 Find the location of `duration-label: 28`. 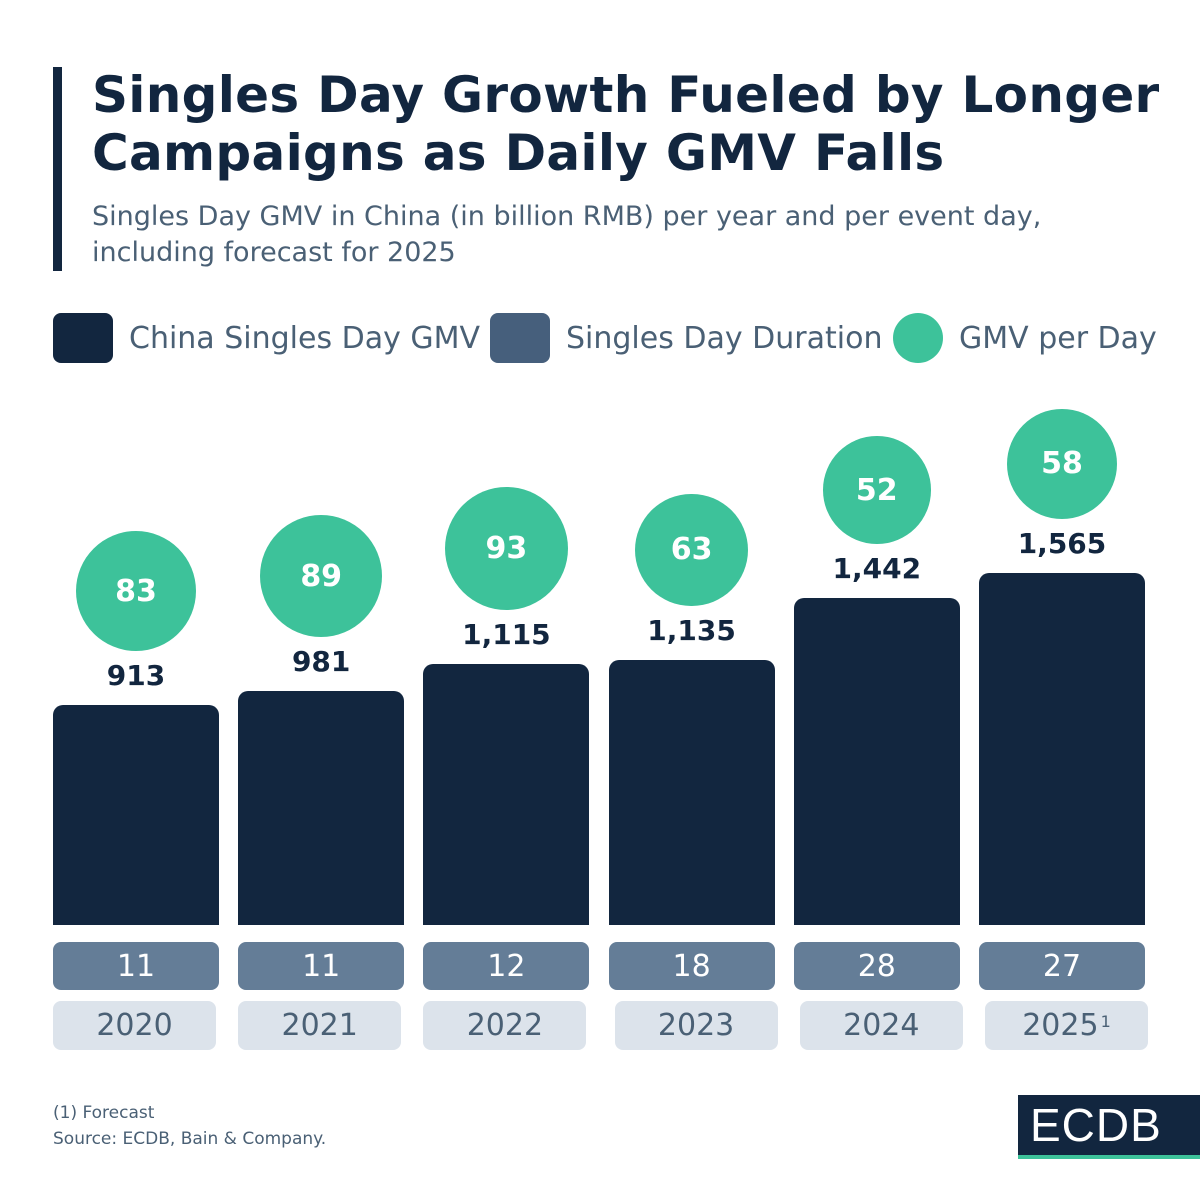

duration-label: 28 is located at coordinates (876, 966).